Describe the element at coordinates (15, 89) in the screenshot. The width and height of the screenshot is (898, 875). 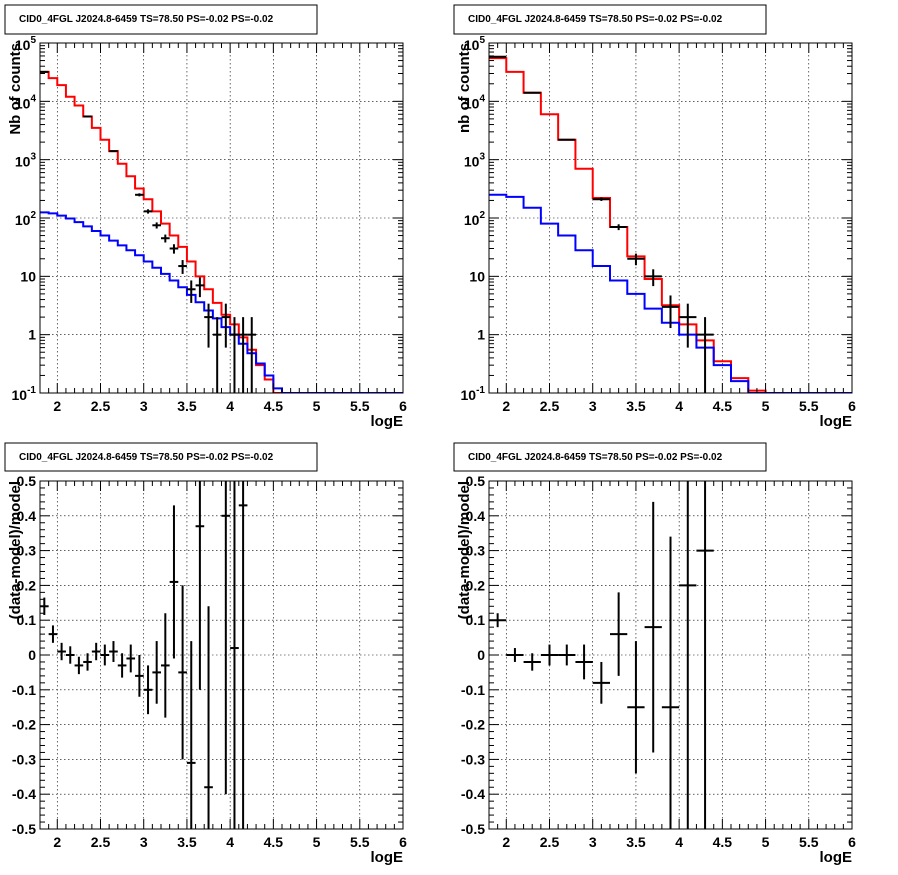
I see `y-axis-title: Nb of counts` at that location.